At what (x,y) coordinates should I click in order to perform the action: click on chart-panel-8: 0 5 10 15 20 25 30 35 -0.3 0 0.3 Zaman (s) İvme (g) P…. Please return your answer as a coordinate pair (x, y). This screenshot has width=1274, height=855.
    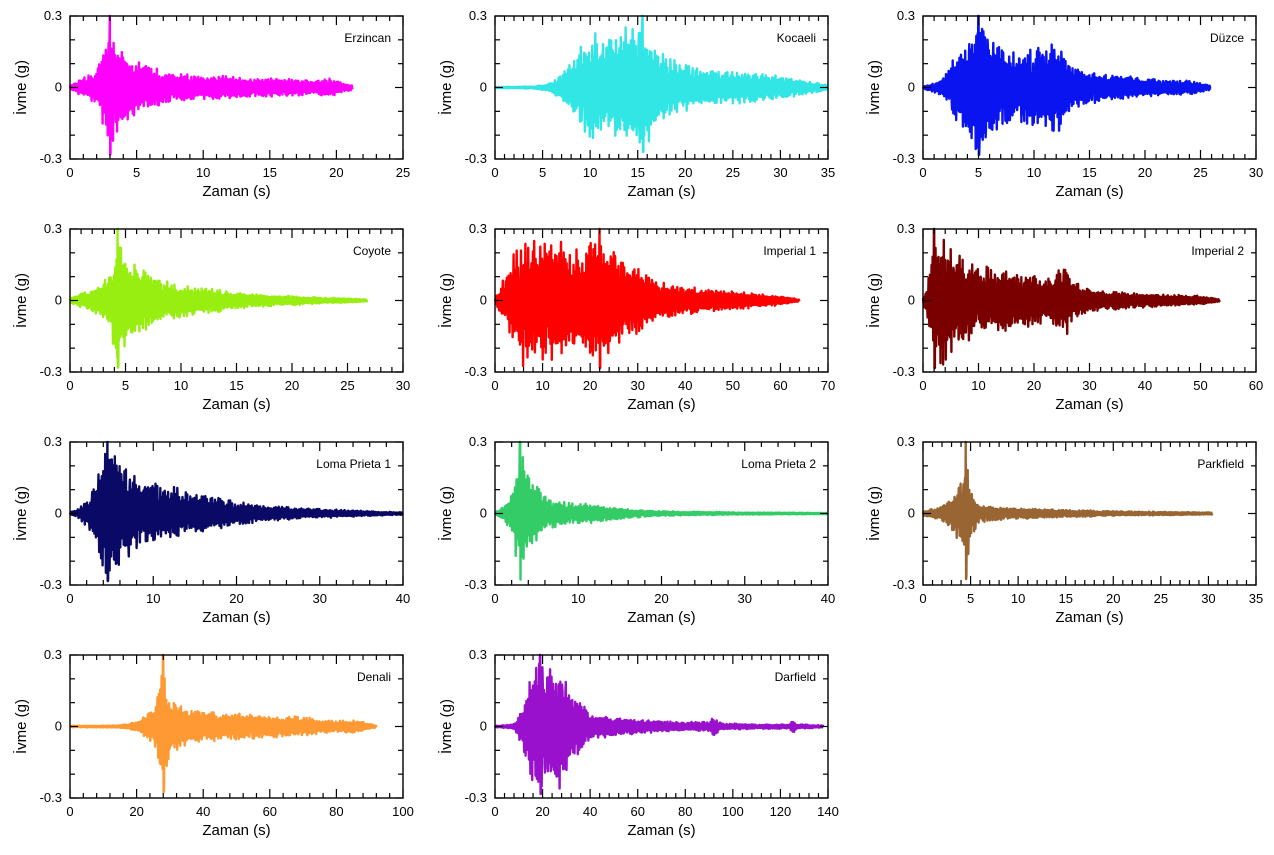
    Looking at the image, I should click on (1064, 530).